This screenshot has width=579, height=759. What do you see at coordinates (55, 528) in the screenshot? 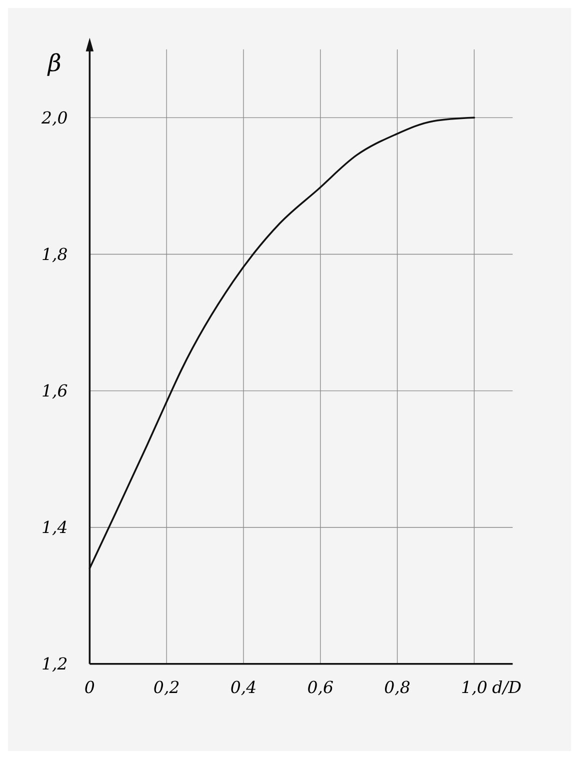
I see `y-tick-label: 1,4` at bounding box center [55, 528].